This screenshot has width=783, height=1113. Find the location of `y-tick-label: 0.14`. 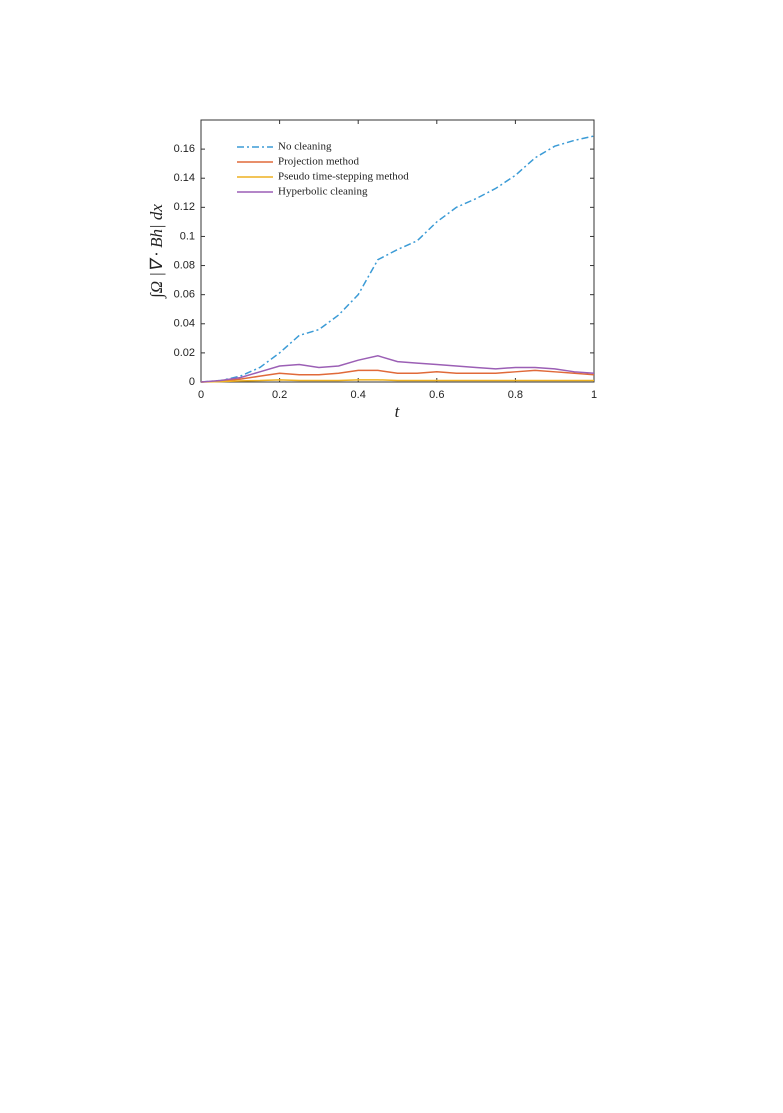

y-tick-label: 0.14 is located at coordinates (184, 178).